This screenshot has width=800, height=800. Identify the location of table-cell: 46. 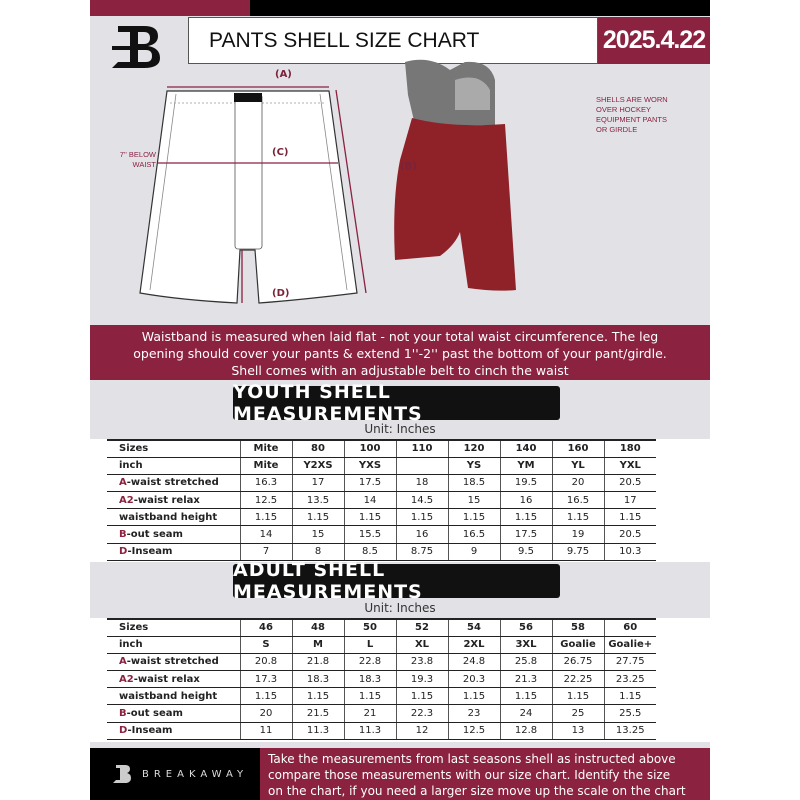
(265, 627).